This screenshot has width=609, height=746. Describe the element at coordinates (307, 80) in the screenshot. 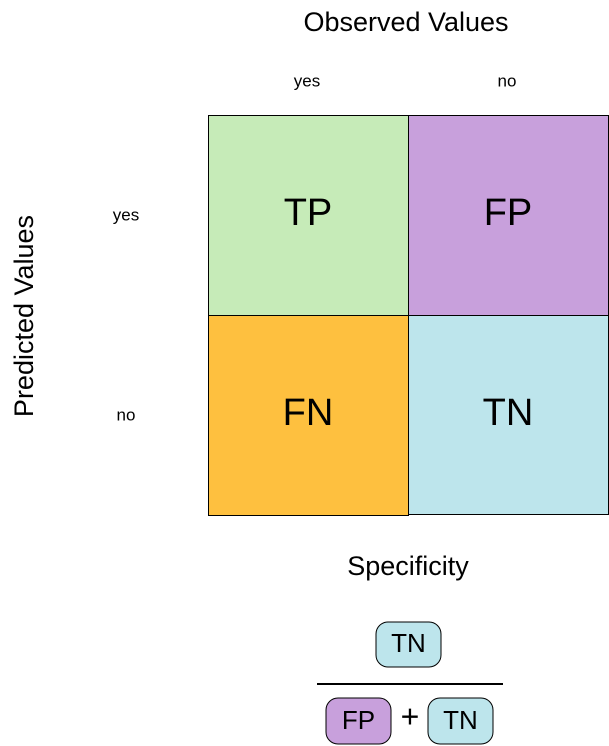

I see `column-label: yes` at that location.